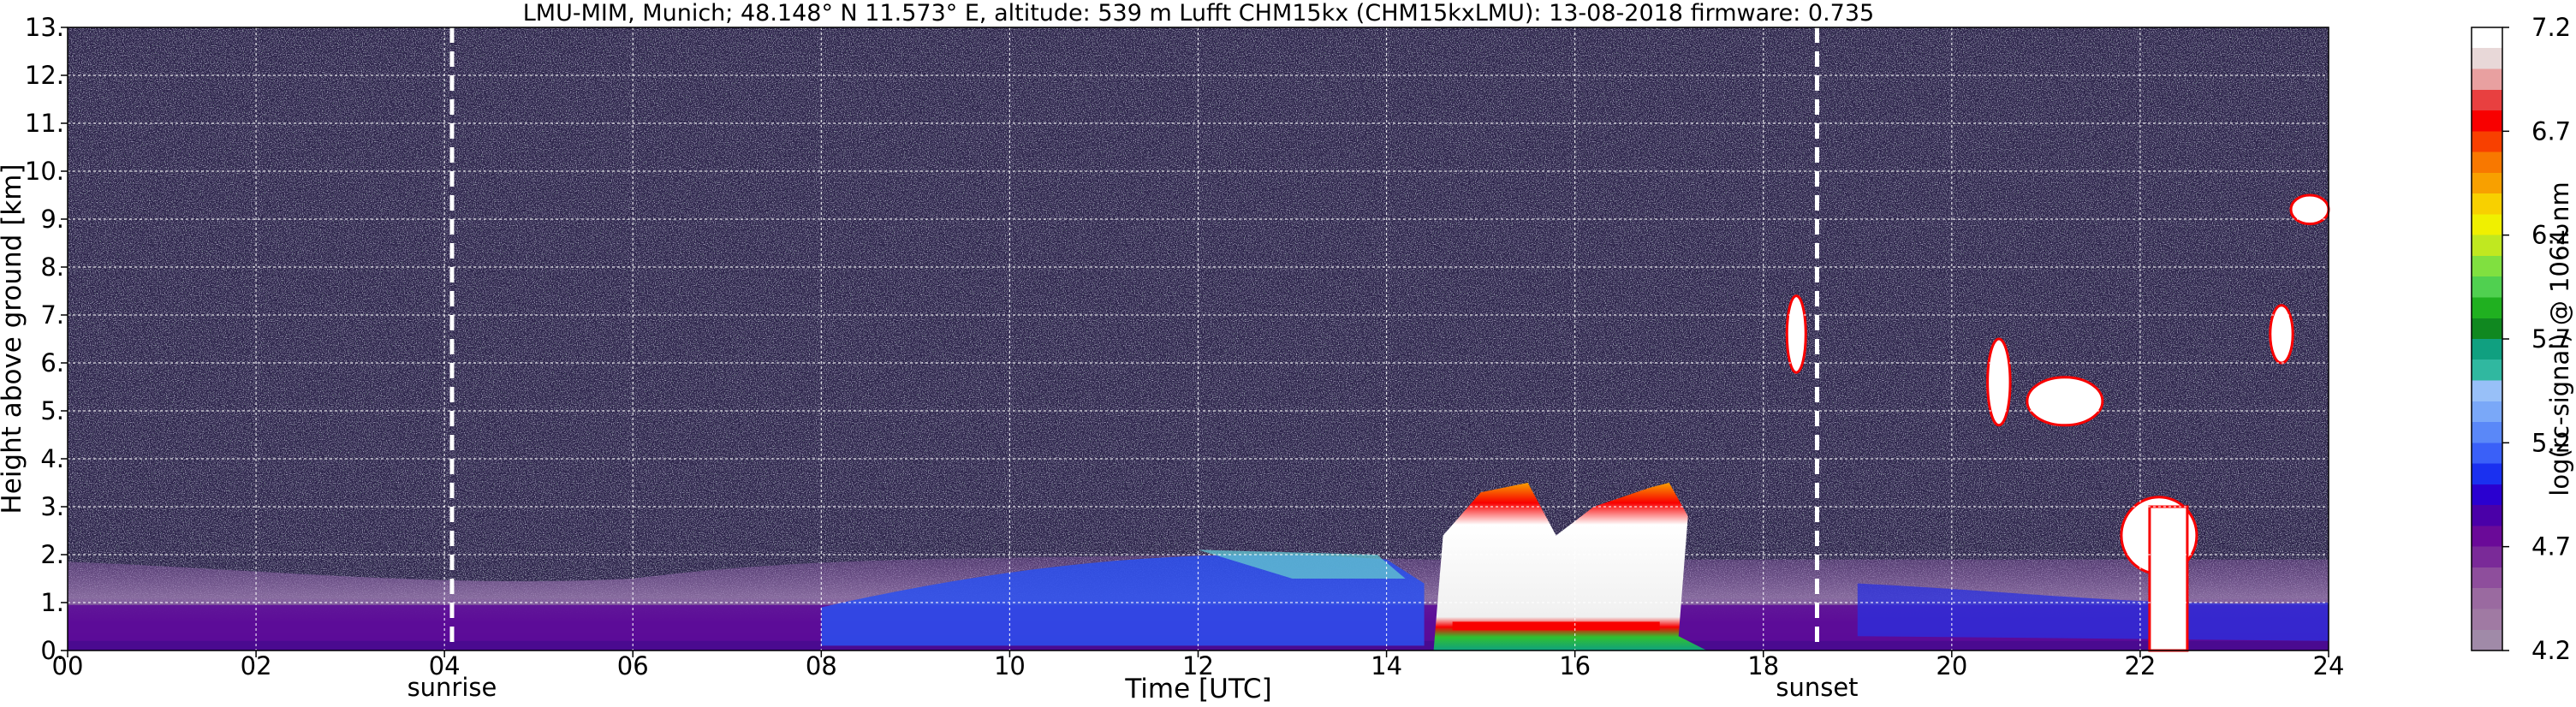  I want to click on y-tick-label: 9., so click(52, 219).